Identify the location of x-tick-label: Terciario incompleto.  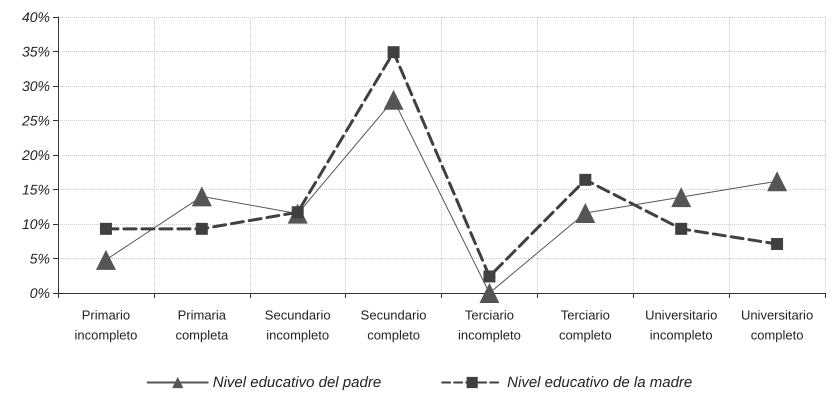
(489, 325).